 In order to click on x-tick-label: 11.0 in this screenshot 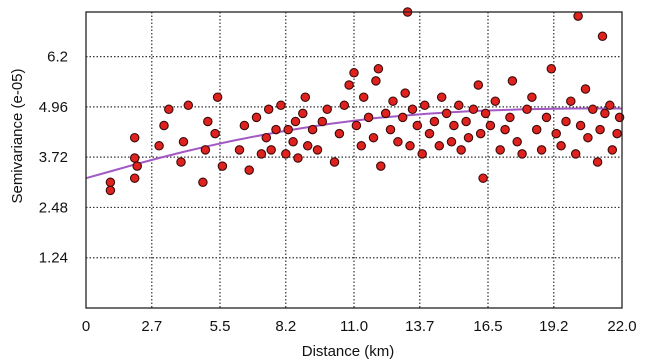, I will do `click(354, 326)`.